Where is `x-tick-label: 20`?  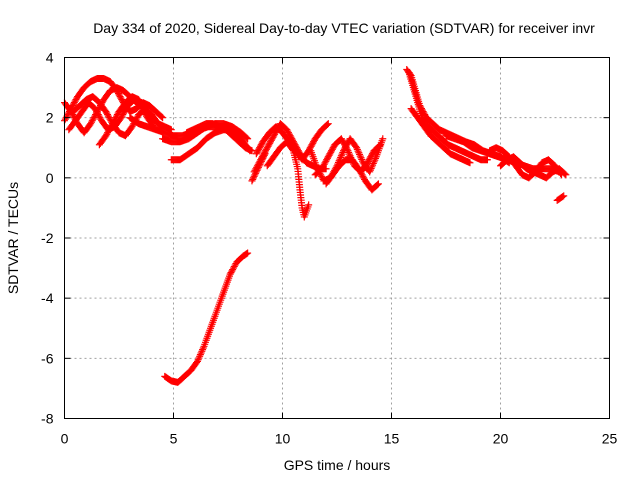 x-tick-label: 20 is located at coordinates (501, 439).